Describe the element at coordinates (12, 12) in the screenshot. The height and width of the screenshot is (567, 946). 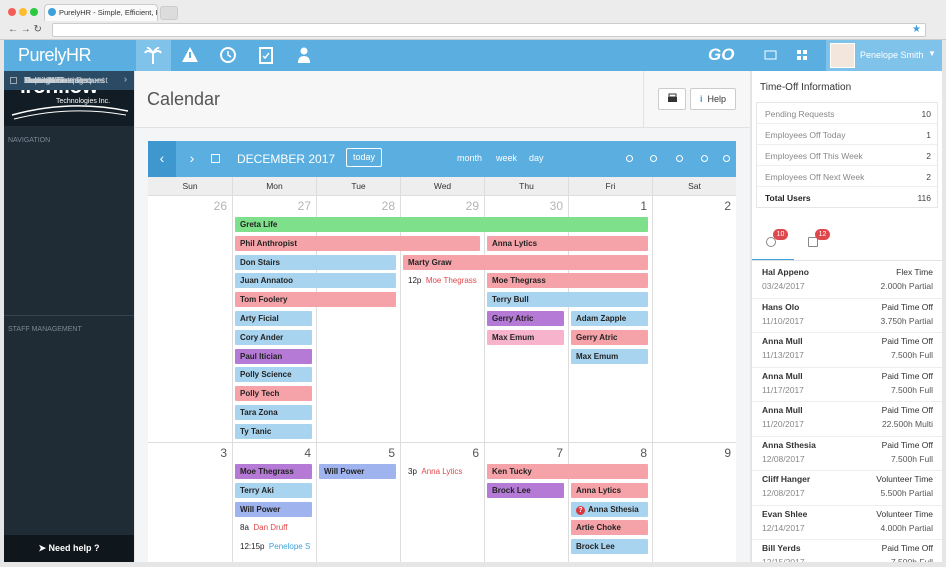
I see `close-dot` at that location.